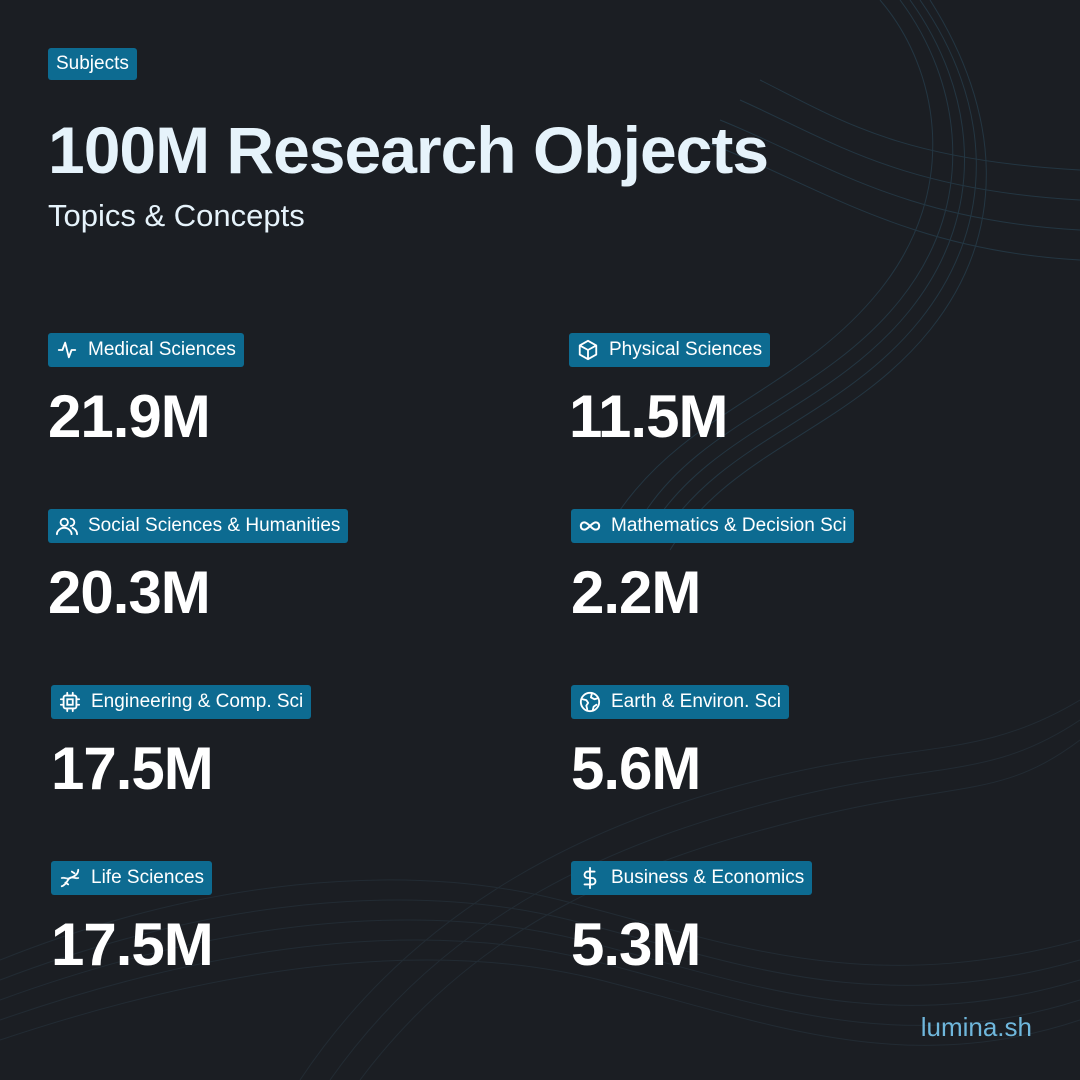 The image size is (1080, 1080). I want to click on infinity-icon, so click(595, 526).